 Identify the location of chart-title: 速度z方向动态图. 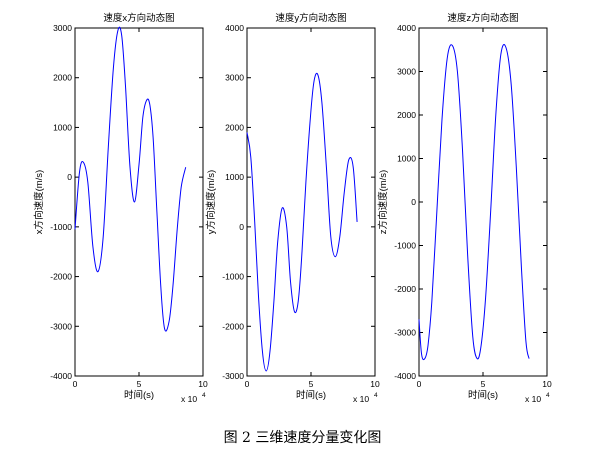
(482, 18).